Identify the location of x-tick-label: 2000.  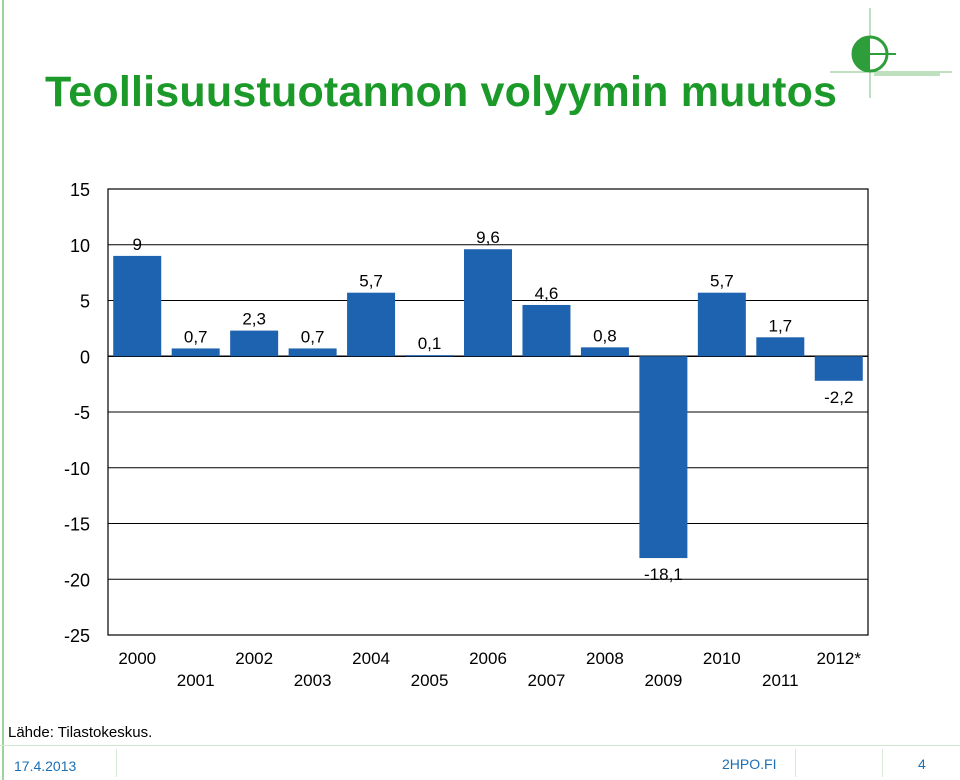
(137, 658).